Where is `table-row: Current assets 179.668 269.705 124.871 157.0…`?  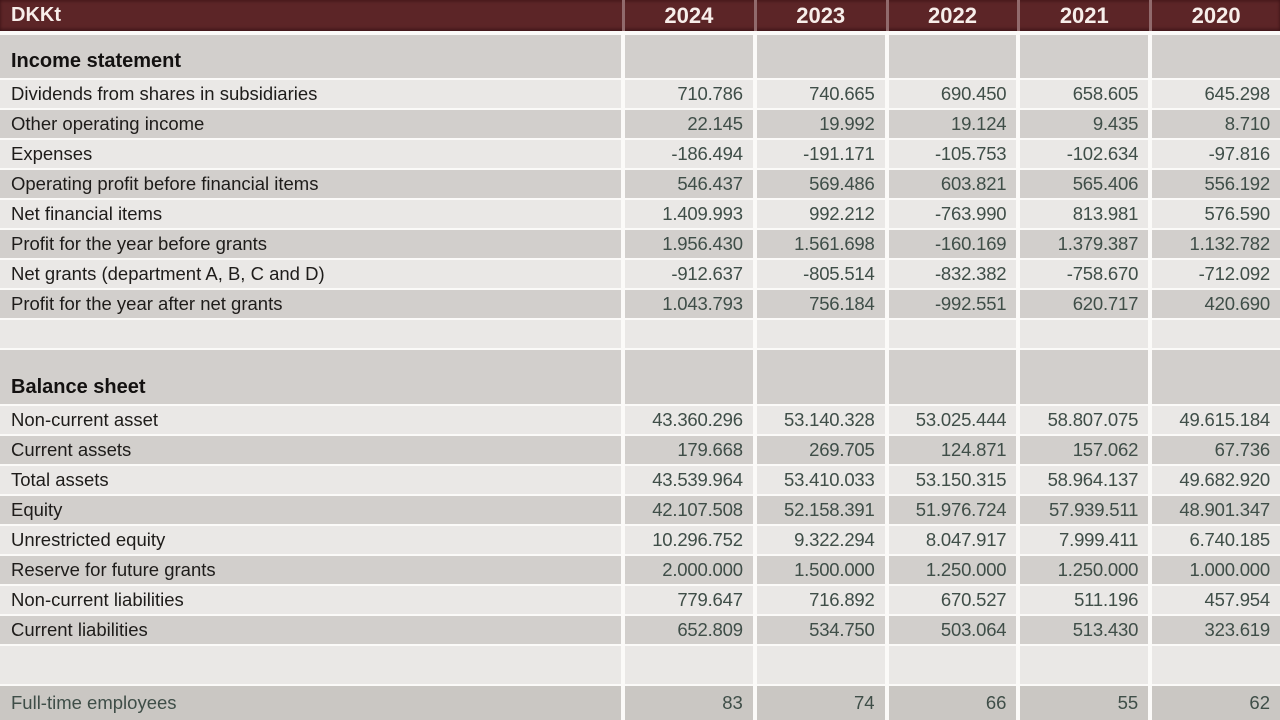 table-row: Current assets 179.668 269.705 124.871 157.0… is located at coordinates (640, 450).